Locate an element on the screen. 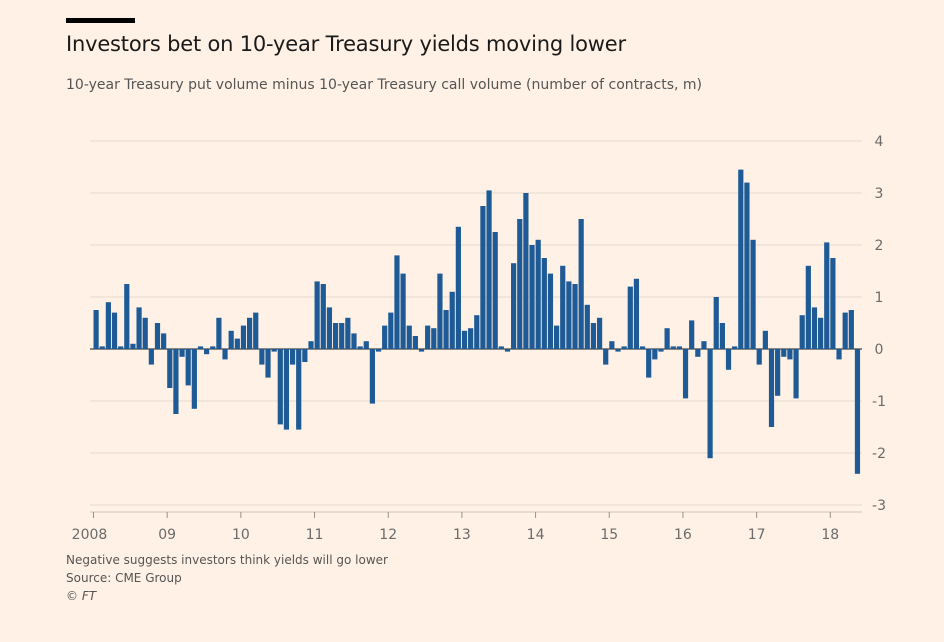 The height and width of the screenshot is (642, 944). y-tick-label: 0 is located at coordinates (879, 350).